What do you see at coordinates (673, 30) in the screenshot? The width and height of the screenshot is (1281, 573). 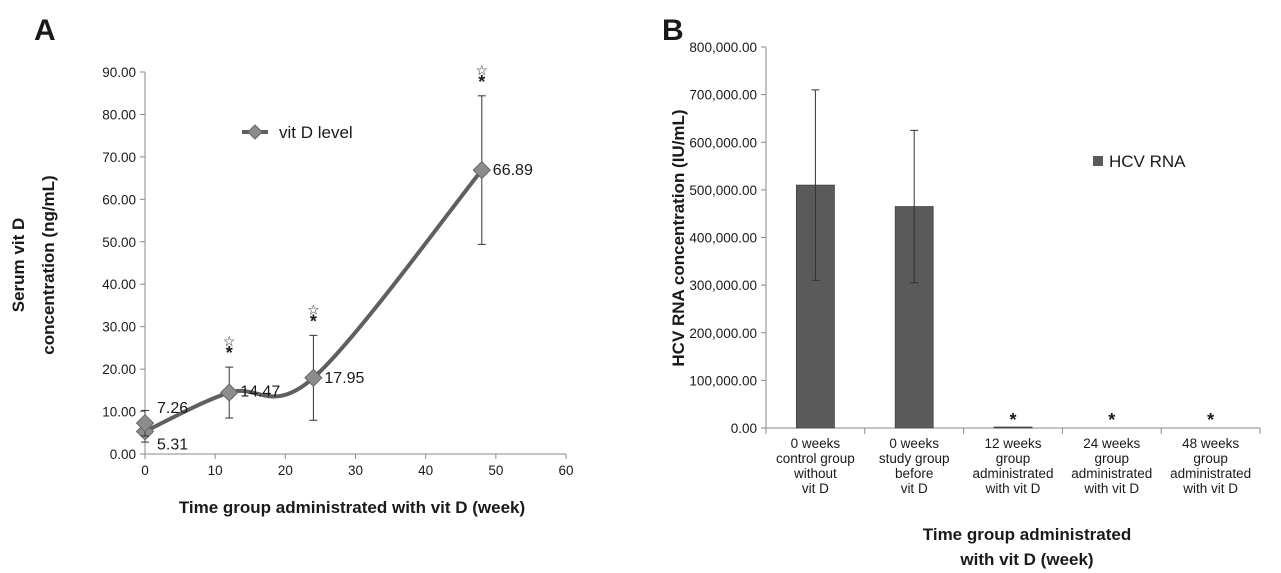 I see `panel-b-letter: B` at bounding box center [673, 30].